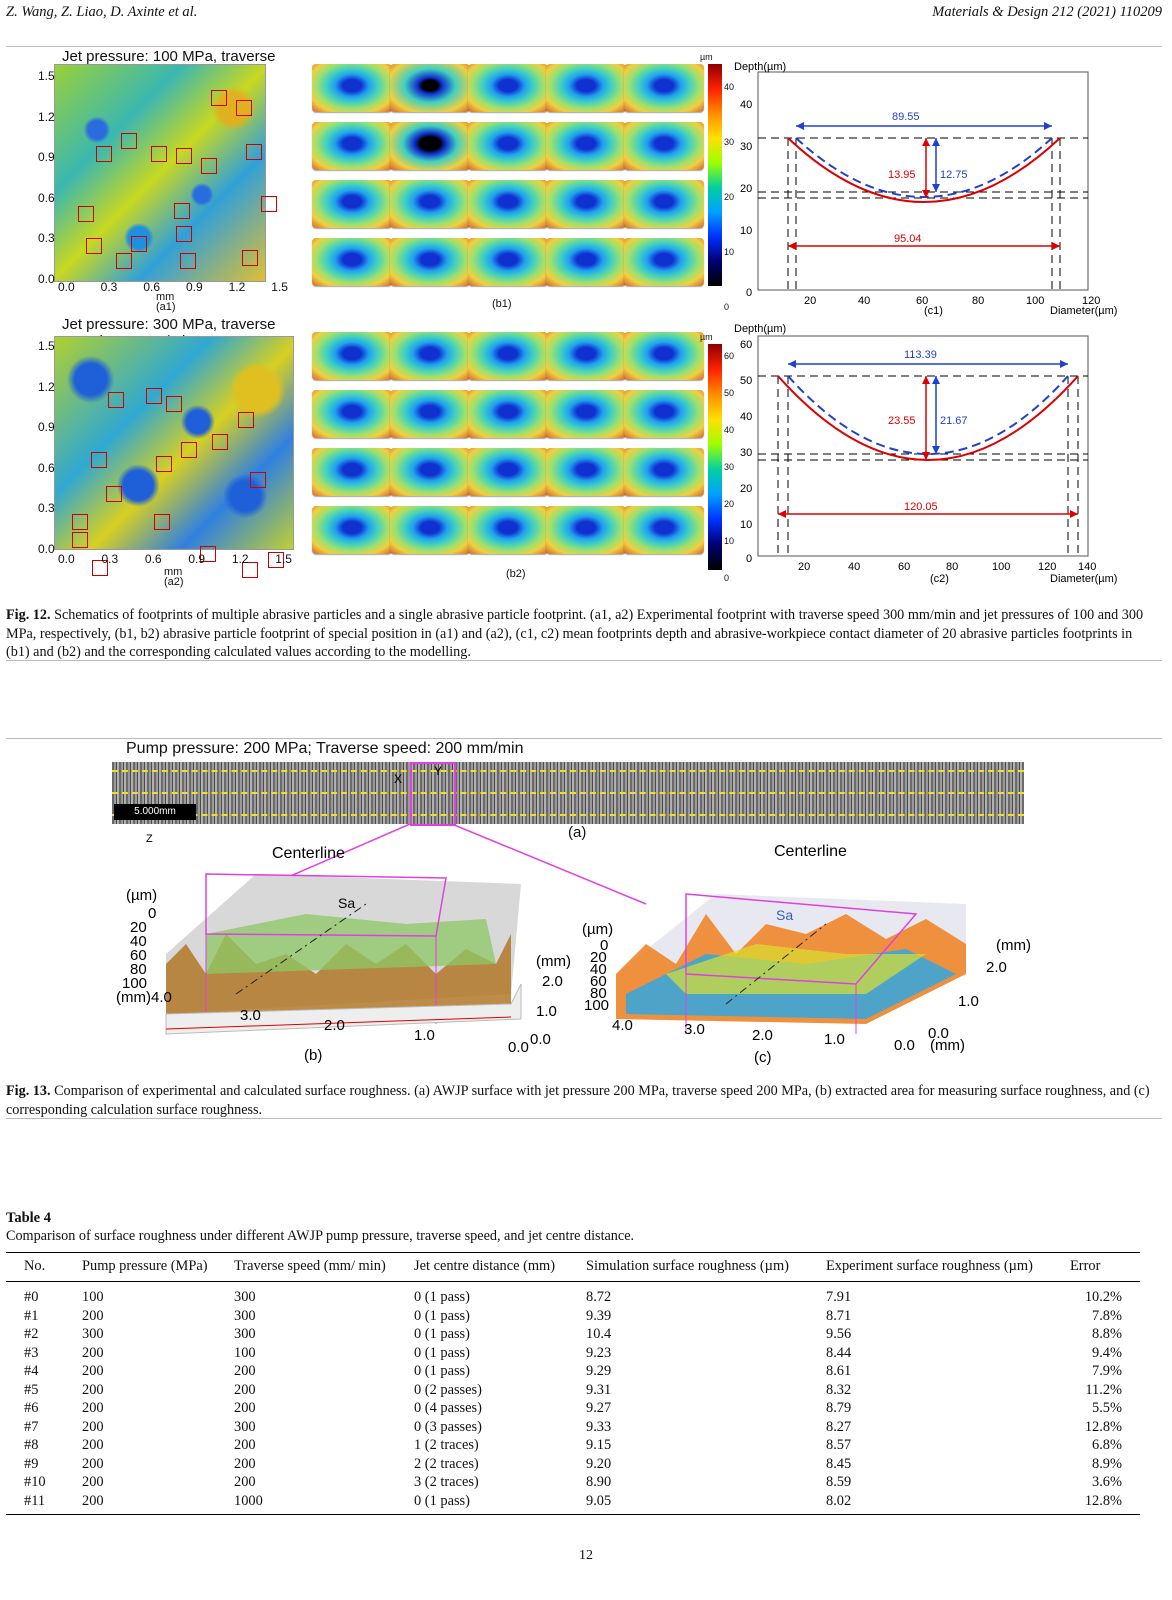  Describe the element at coordinates (573, 1503) in the screenshot. I see `table-row: #11 200 1000 0 (1 pass) 9.05 8.02 12.8%` at that location.